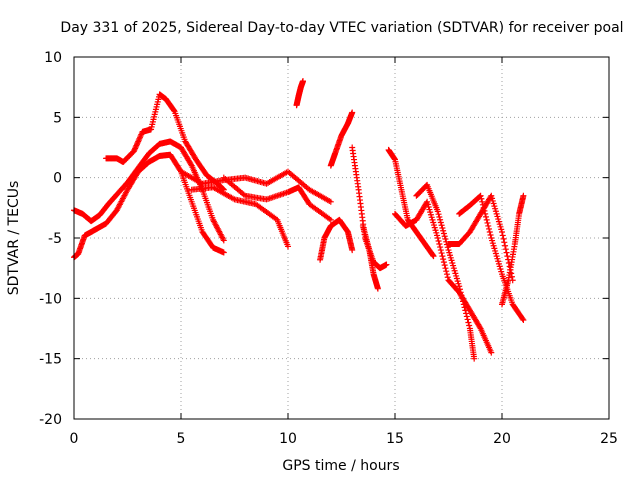  Describe the element at coordinates (50, 360) in the screenshot. I see `y-tick-label: -15` at that location.